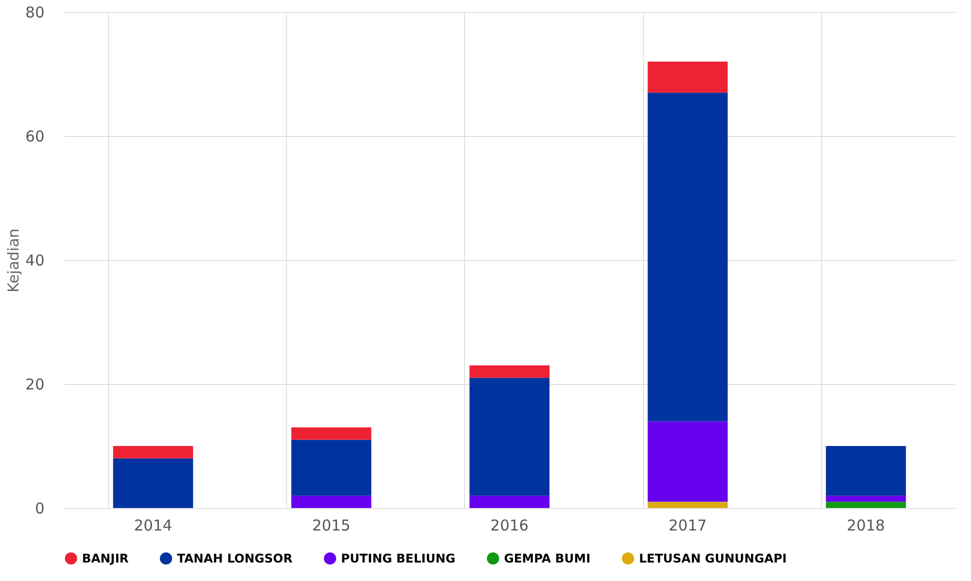 This screenshot has height=581, width=971. What do you see at coordinates (713, 558) in the screenshot?
I see `legend-label: LETUSAN GUNUNGAPI` at bounding box center [713, 558].